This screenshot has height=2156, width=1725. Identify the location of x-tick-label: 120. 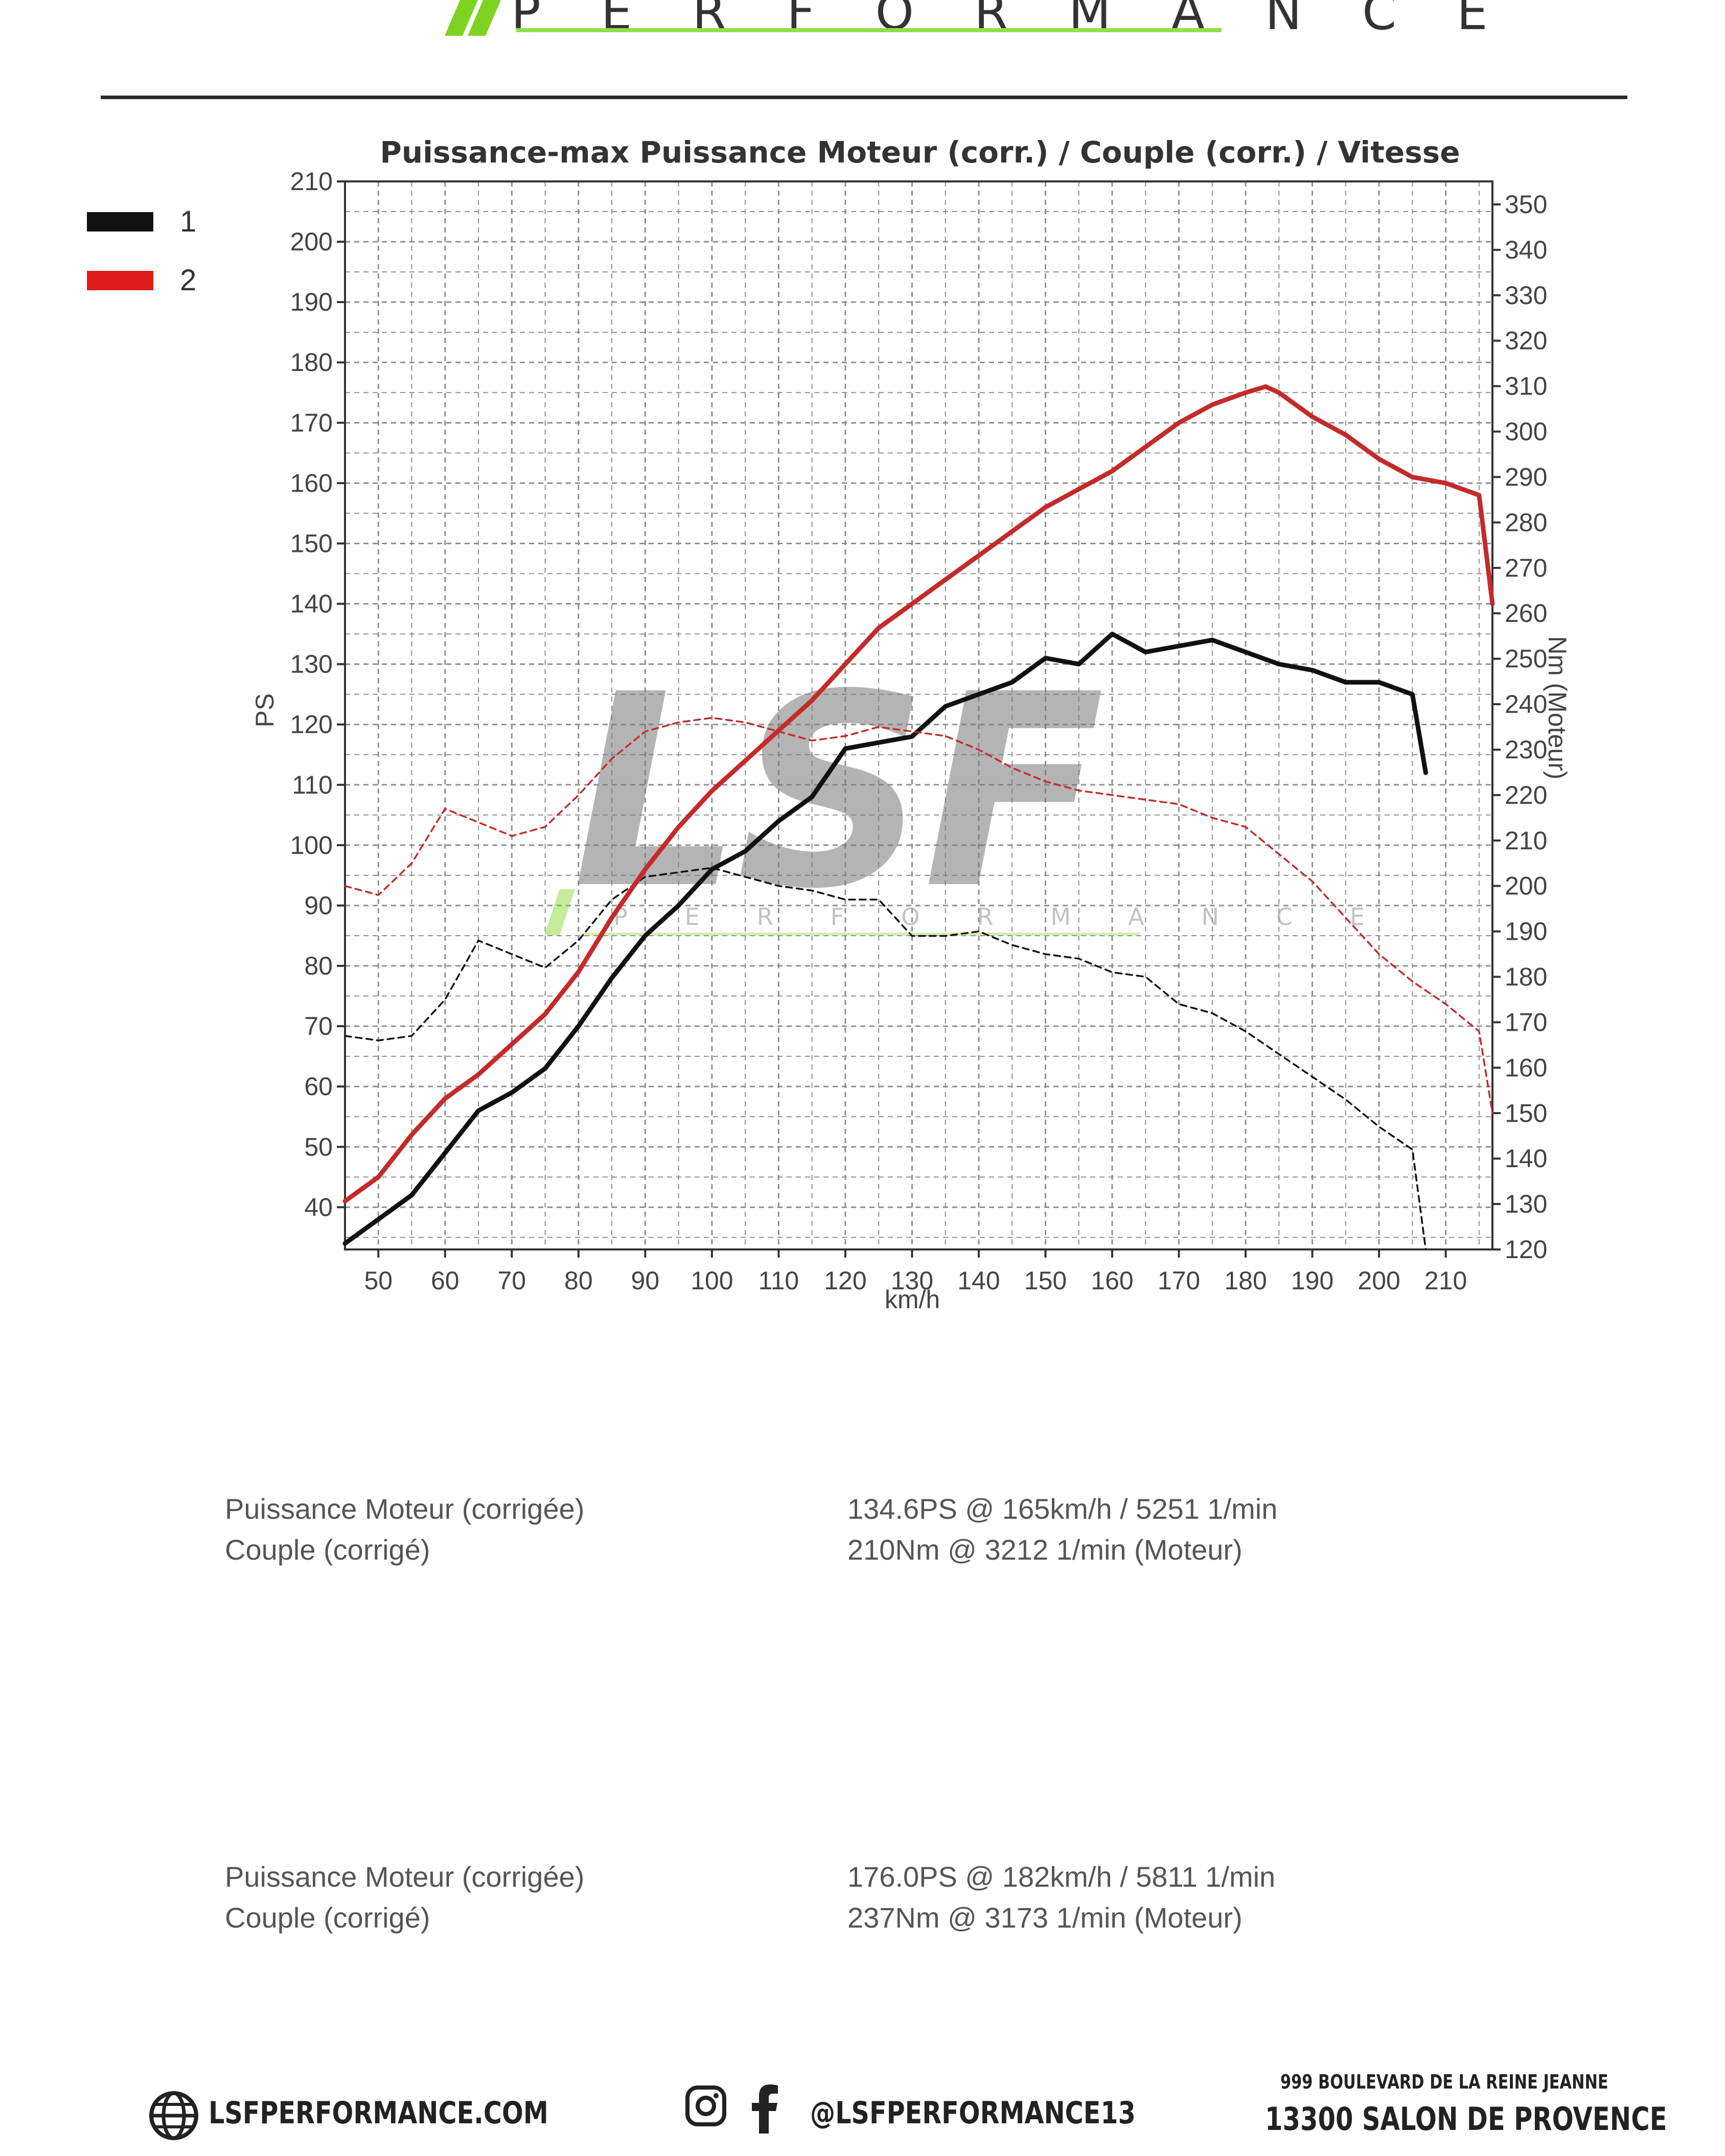
(845, 1281).